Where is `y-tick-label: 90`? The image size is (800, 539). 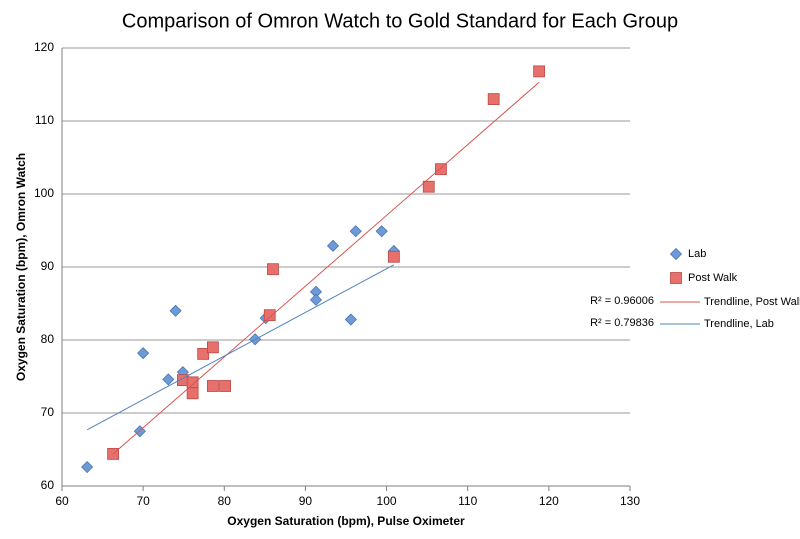
y-tick-label: 90 is located at coordinates (48, 266).